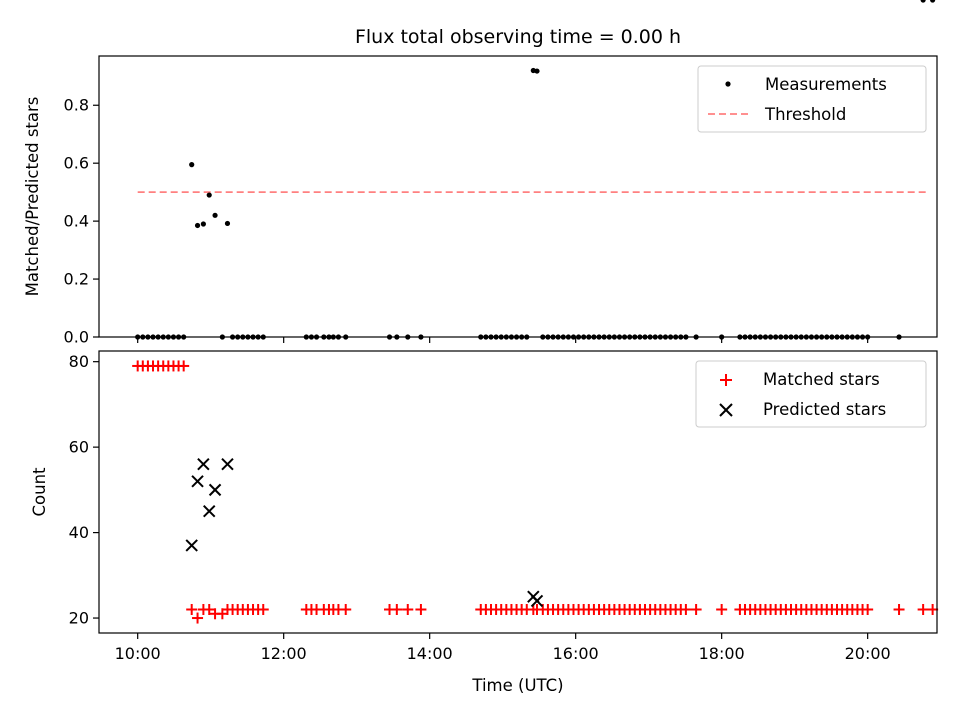 Image resolution: width=960 pixels, height=720 pixels. I want to click on legend-measurements-label: Measurements, so click(826, 84).